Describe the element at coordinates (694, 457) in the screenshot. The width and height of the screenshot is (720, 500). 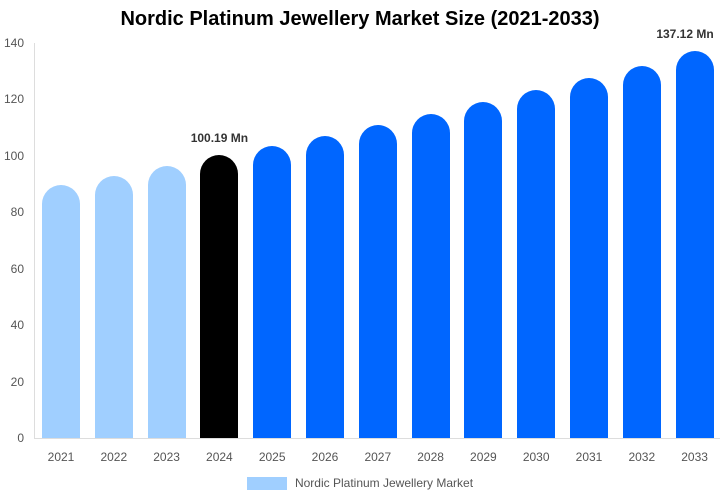
I see `x-tick-label: 2033` at that location.